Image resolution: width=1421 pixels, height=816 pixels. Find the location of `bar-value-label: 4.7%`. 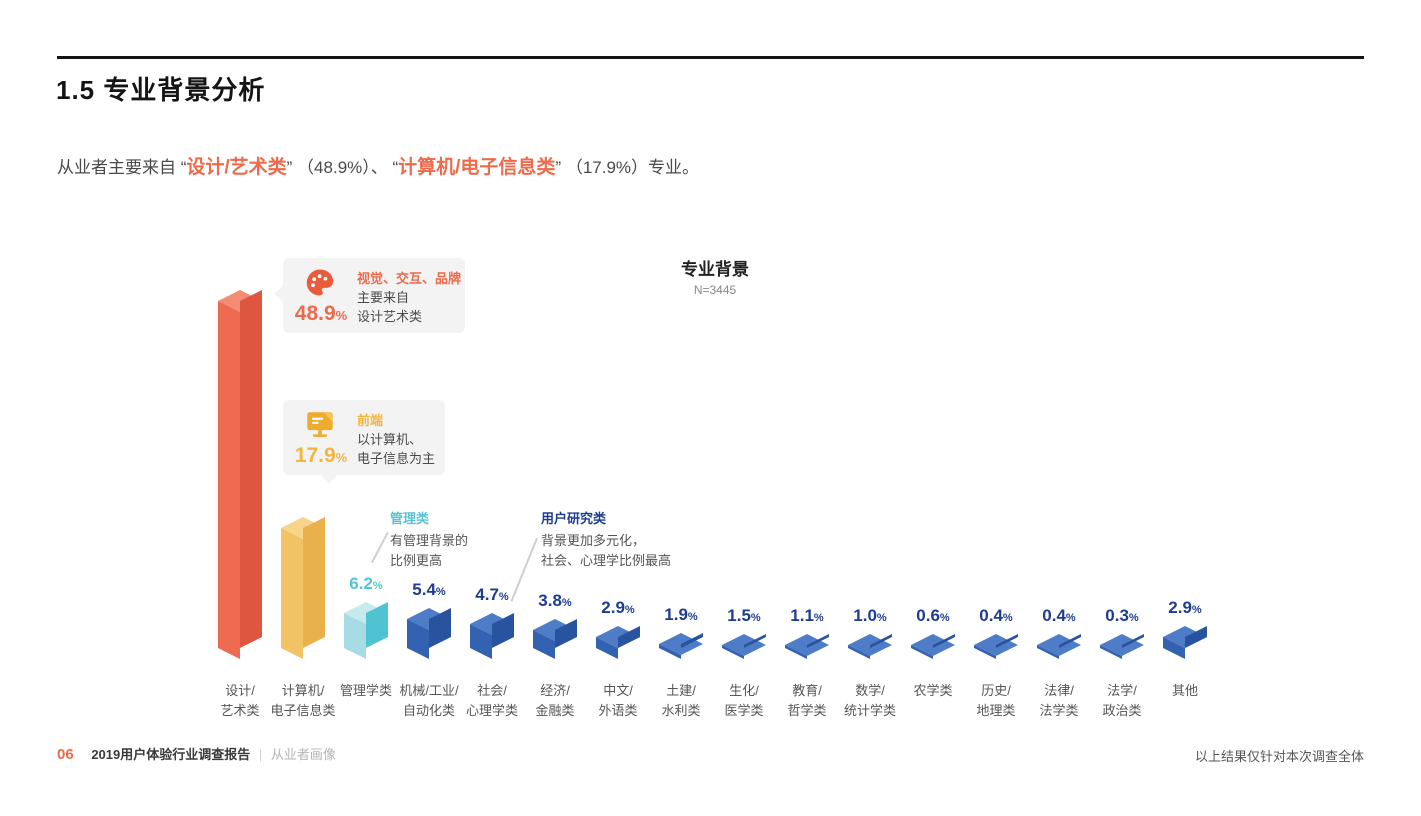

bar-value-label: 4.7% is located at coordinates (492, 594).